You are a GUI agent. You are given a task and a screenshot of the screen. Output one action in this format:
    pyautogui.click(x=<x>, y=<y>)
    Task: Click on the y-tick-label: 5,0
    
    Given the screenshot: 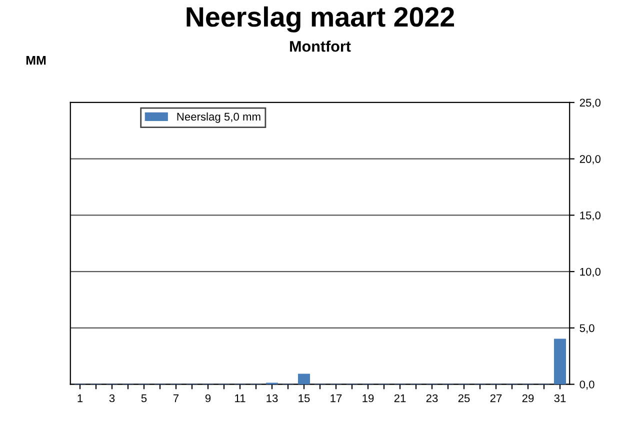 What is the action you would take?
    pyautogui.click(x=587, y=329)
    